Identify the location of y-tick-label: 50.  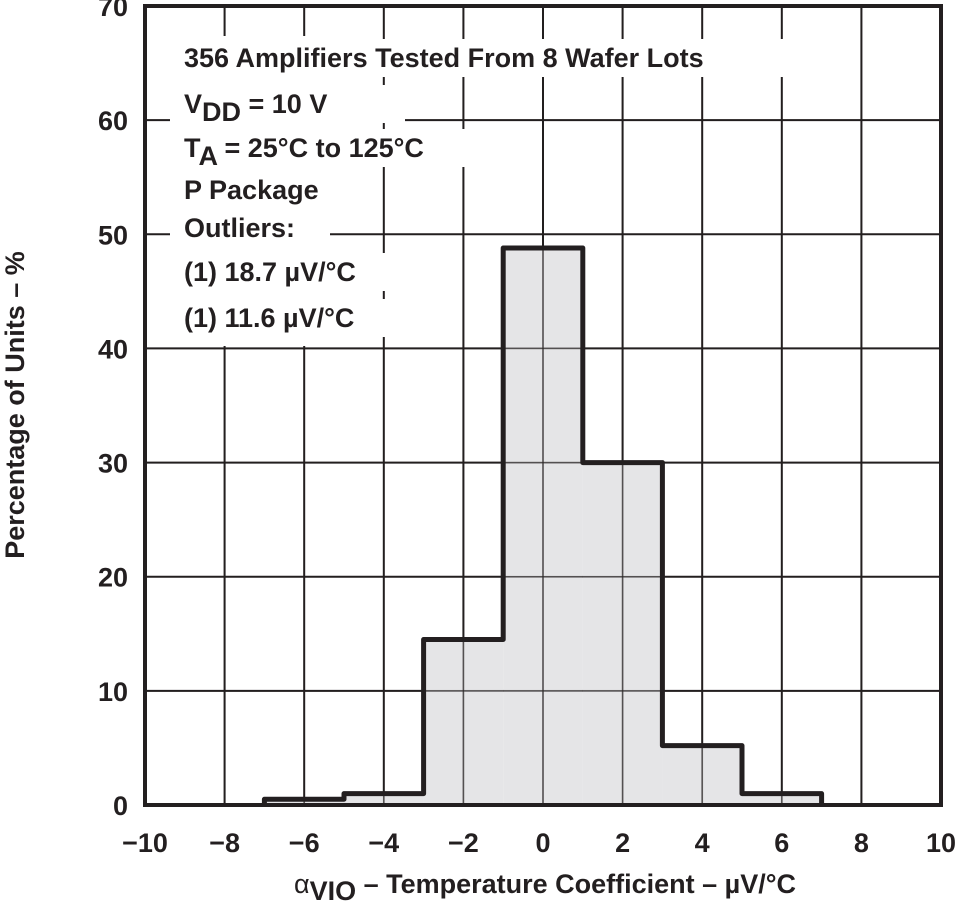
(113, 235).